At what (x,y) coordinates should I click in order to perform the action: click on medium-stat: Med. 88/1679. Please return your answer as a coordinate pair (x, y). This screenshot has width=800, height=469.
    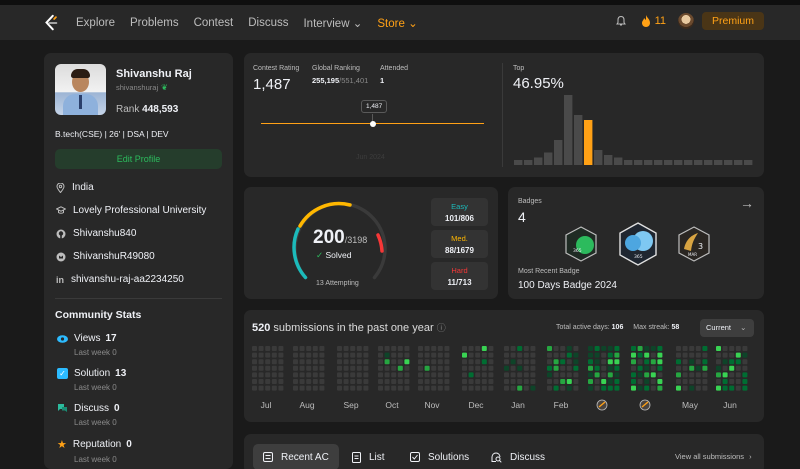
    Looking at the image, I should click on (459, 244).